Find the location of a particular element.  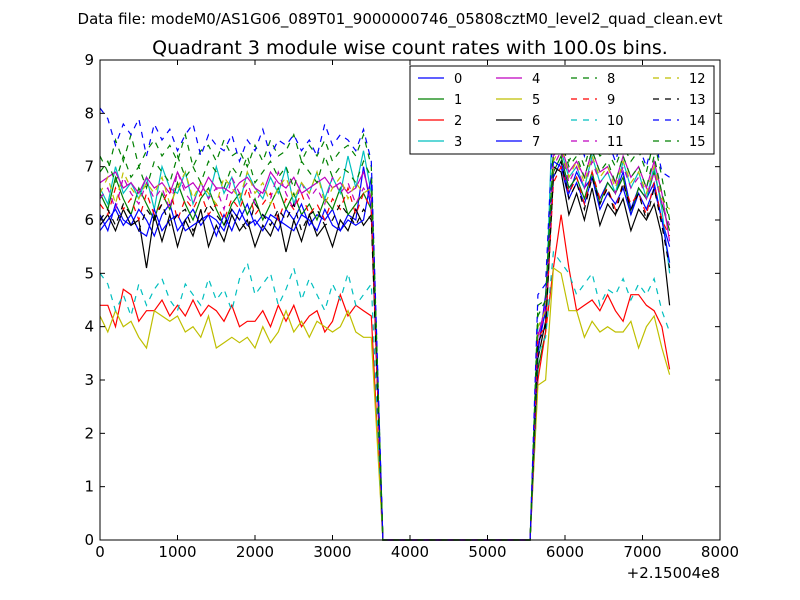

legend-label-12: 12 is located at coordinates (697, 79).